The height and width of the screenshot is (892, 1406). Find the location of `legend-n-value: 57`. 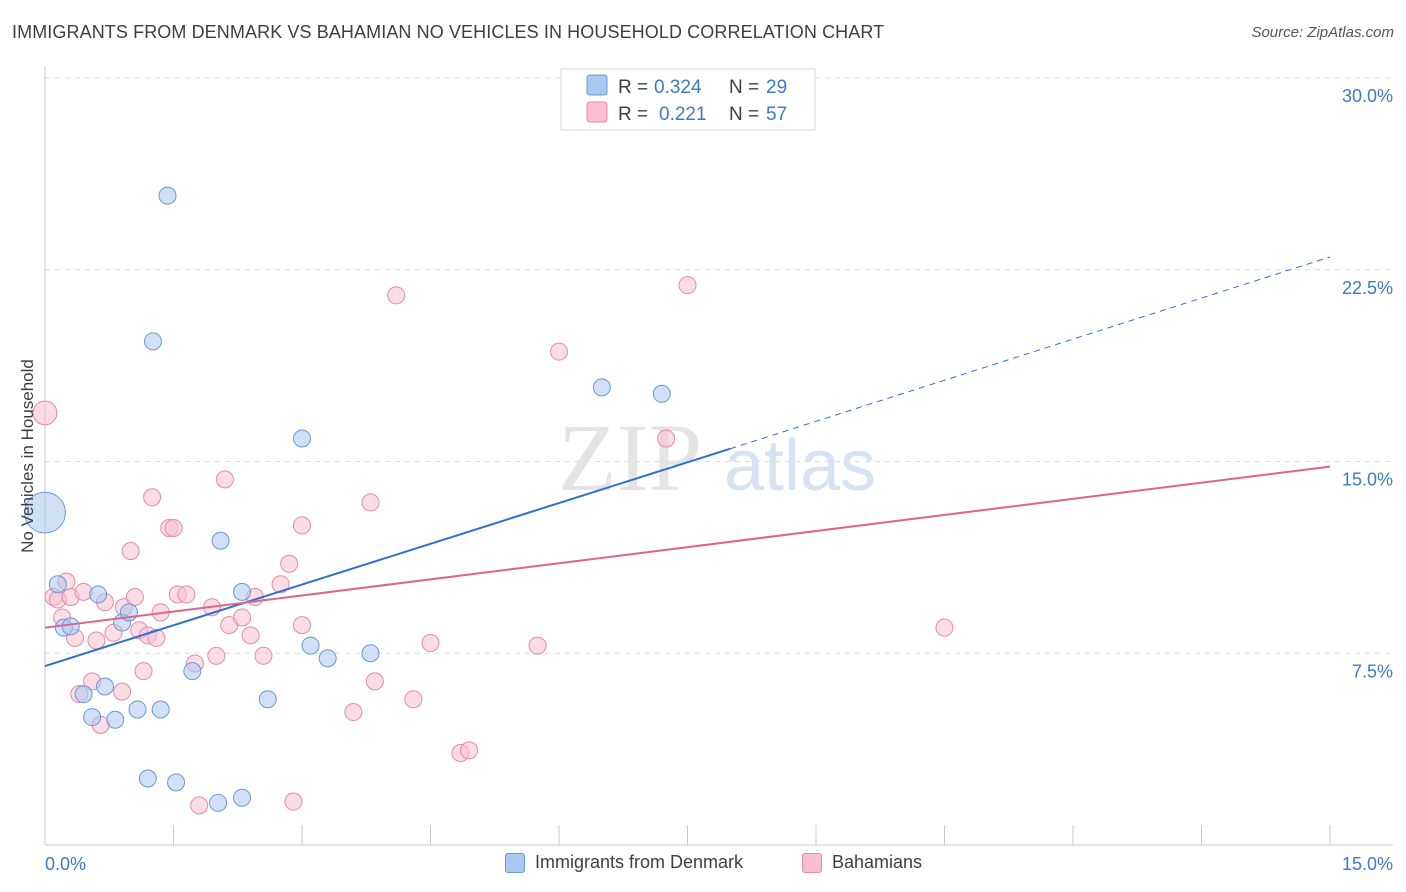

legend-n-value: 57 is located at coordinates (776, 114).